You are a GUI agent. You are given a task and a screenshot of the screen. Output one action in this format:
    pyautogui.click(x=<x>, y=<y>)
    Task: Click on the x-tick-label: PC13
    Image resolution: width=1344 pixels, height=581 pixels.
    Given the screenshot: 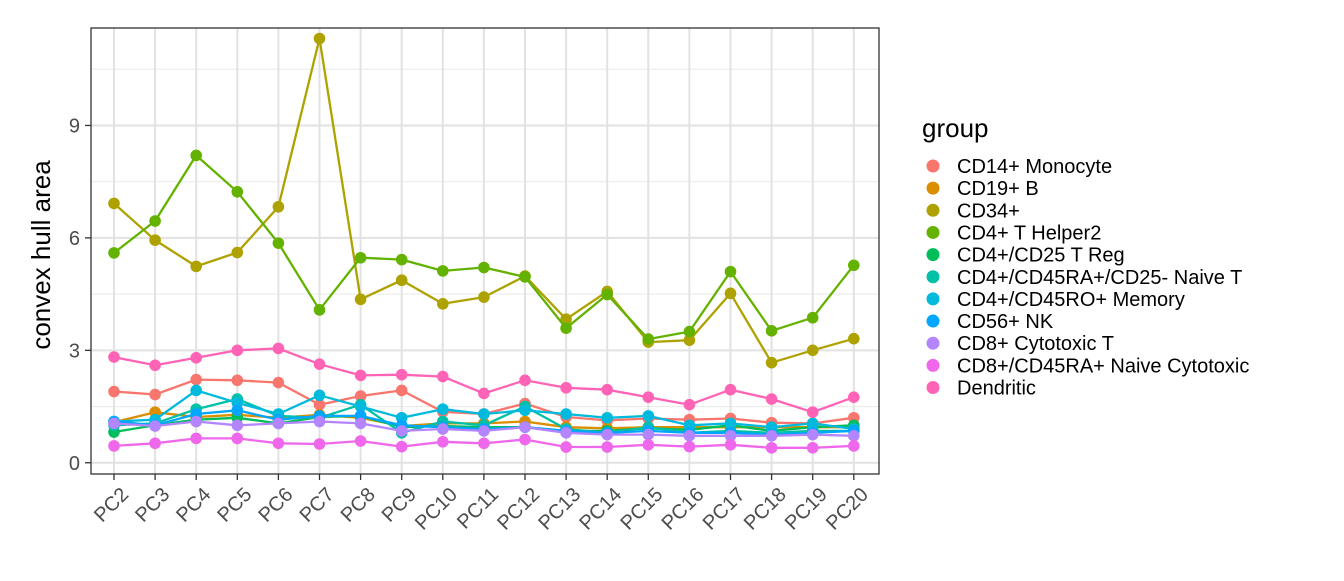 What is the action you would take?
    pyautogui.click(x=559, y=509)
    